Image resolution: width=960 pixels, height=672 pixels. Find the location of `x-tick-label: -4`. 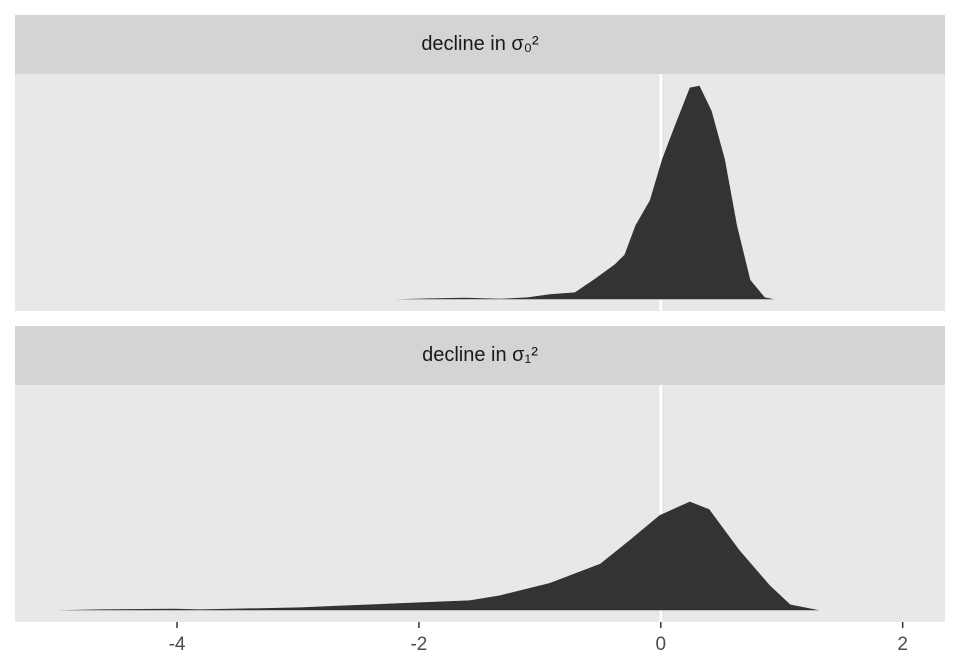

x-tick-label: -4 is located at coordinates (177, 644).